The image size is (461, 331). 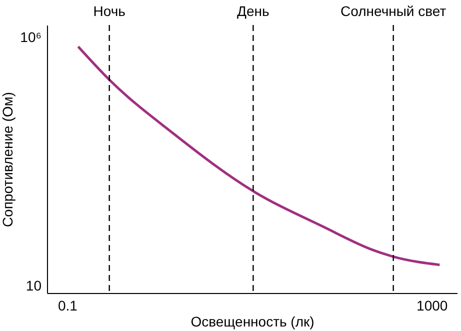 What do you see at coordinates (34, 285) in the screenshot?
I see `y-tick-label: 10` at bounding box center [34, 285].